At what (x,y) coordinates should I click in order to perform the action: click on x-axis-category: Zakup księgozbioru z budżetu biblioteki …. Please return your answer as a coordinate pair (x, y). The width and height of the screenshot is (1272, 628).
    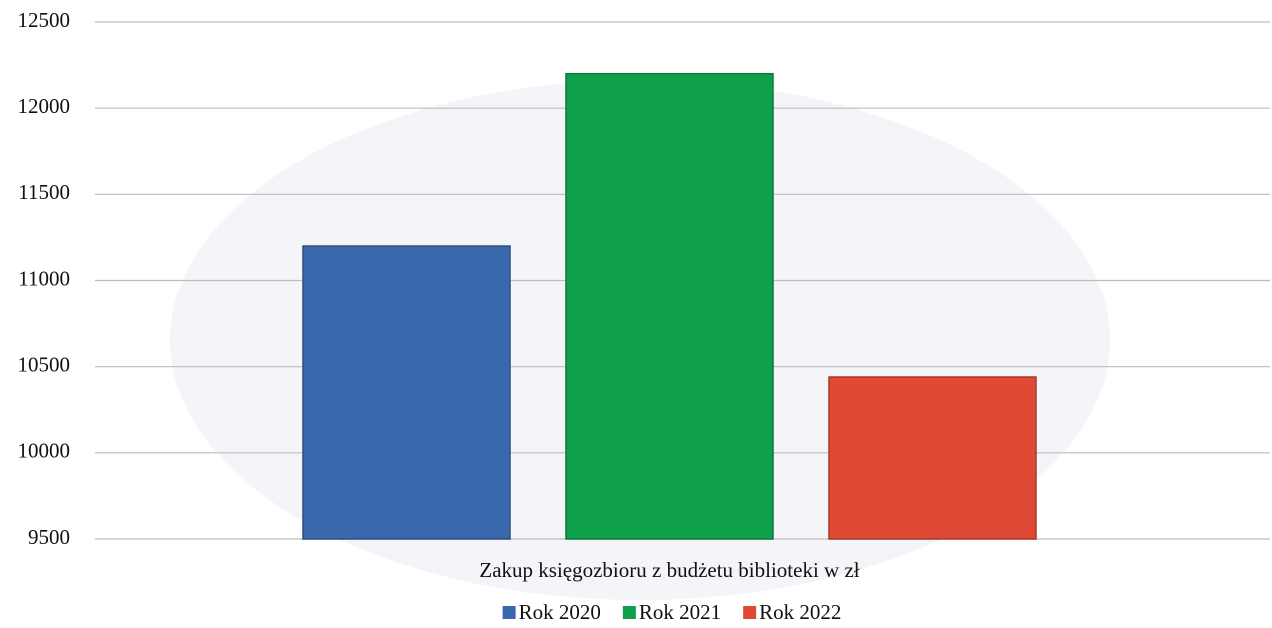
    Looking at the image, I should click on (669, 570).